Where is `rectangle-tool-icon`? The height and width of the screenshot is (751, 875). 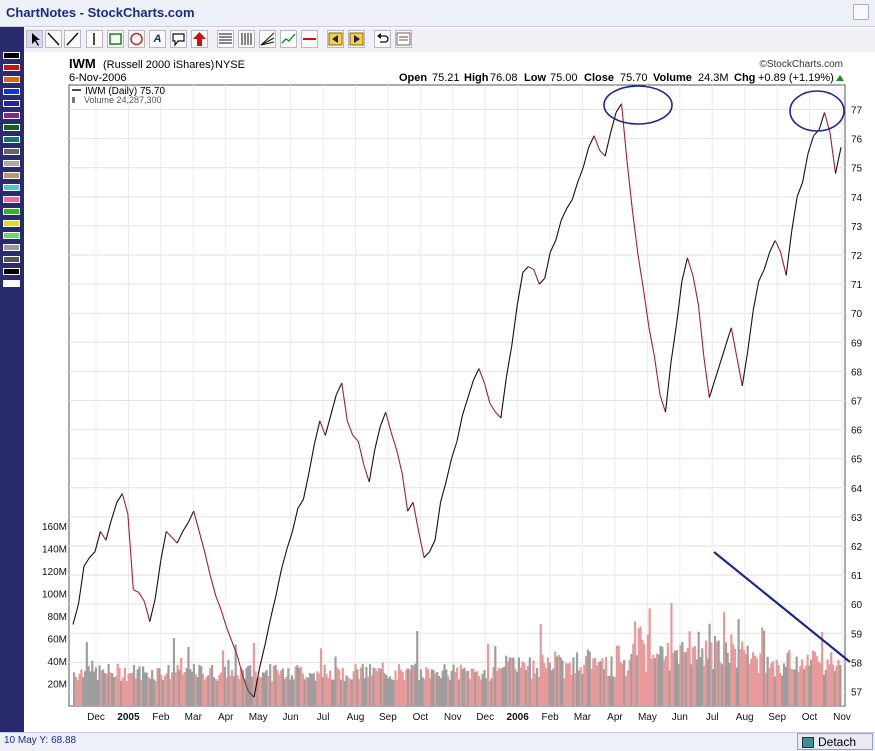
rectangle-tool-icon is located at coordinates (115, 39).